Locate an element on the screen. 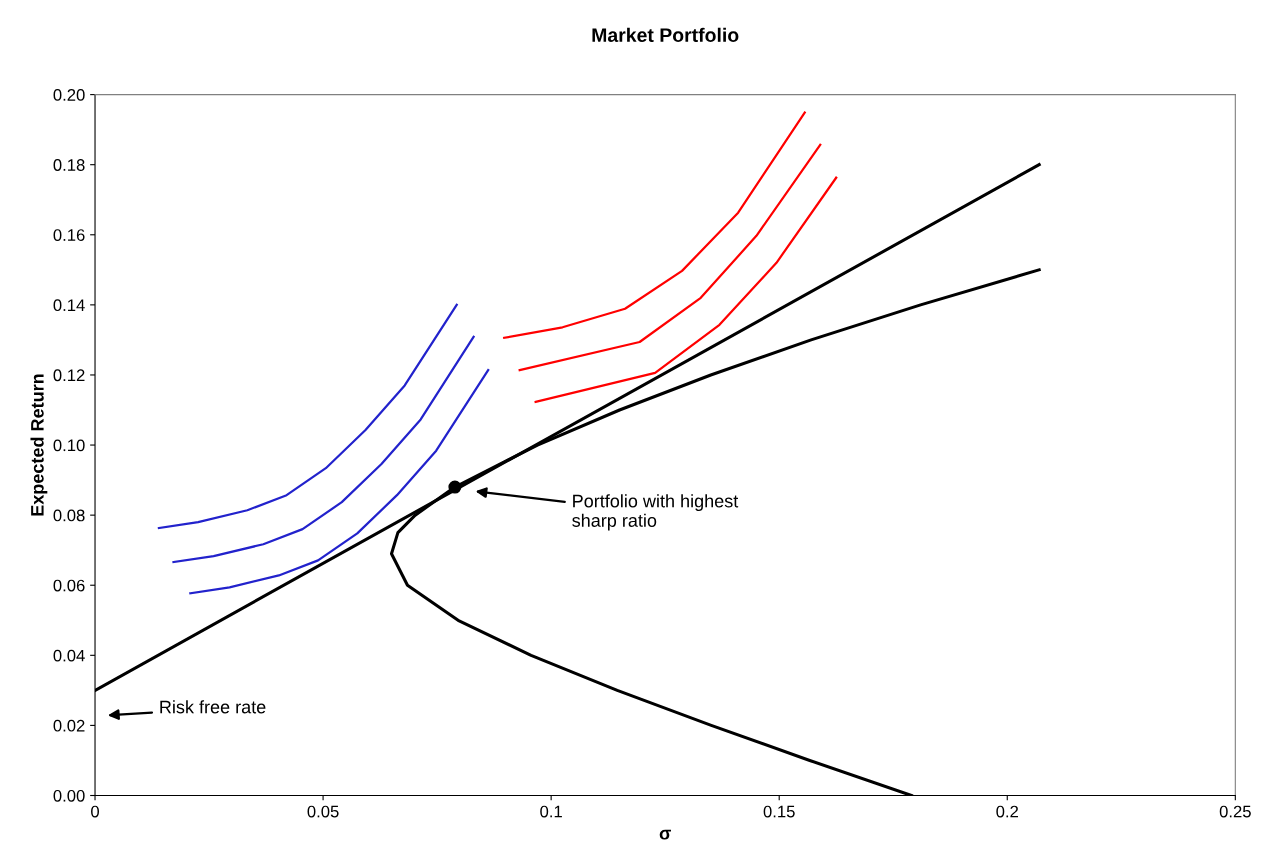  y-tick-label: 0.16 is located at coordinates (69, 235).